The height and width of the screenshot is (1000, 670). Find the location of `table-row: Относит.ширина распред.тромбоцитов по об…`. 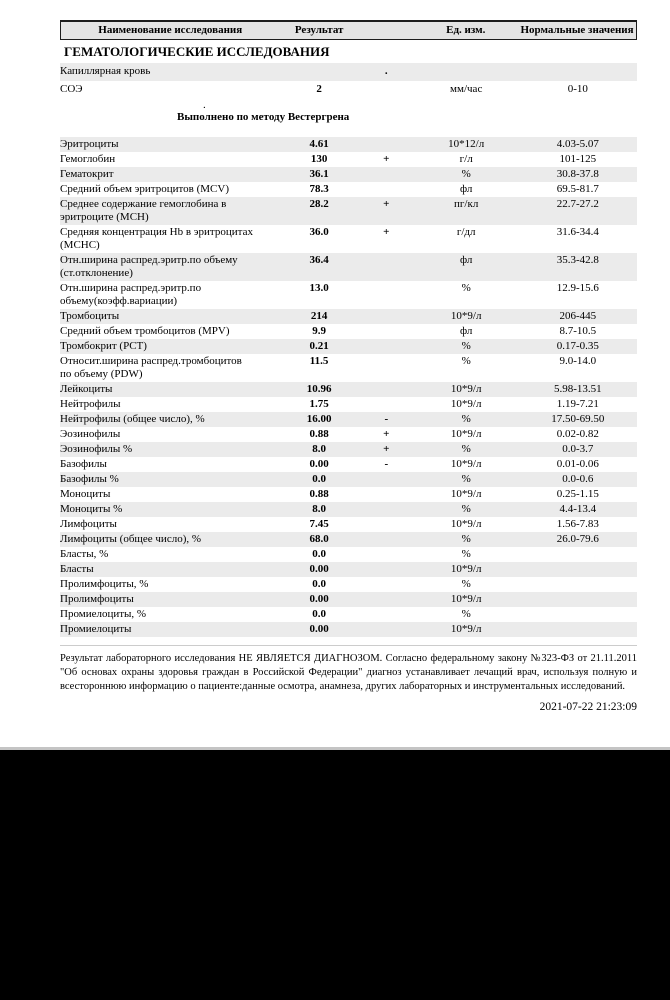

table-row: Относит.ширина распред.тромбоцитов по об… is located at coordinates (348, 368).